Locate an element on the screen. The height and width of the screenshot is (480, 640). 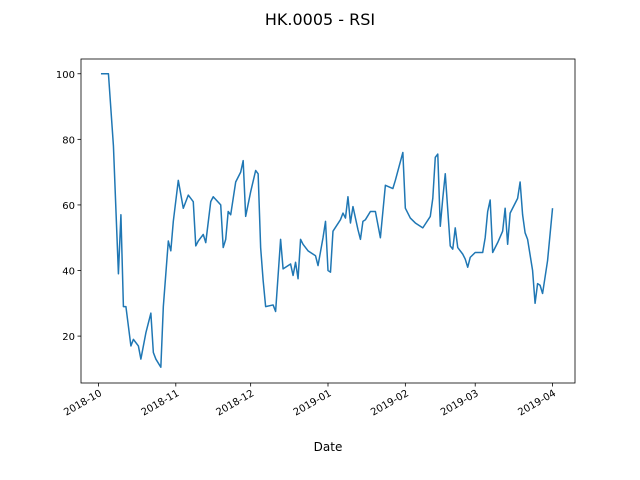
y-tick-label: 60 is located at coordinates (68, 206).